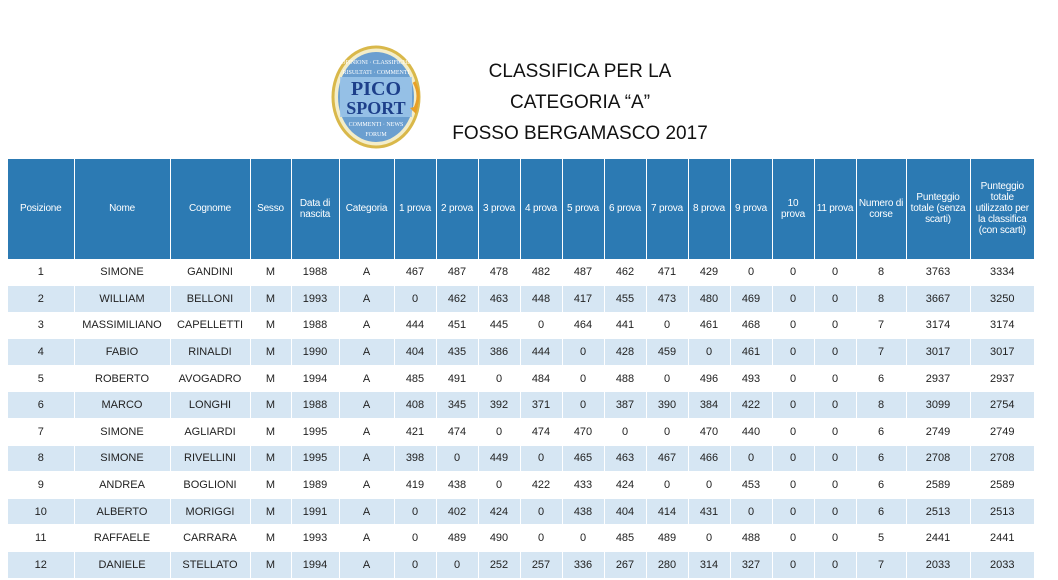 The width and height of the screenshot is (1058, 580). What do you see at coordinates (582, 565) in the screenshot?
I see `table-cell: 336` at bounding box center [582, 565].